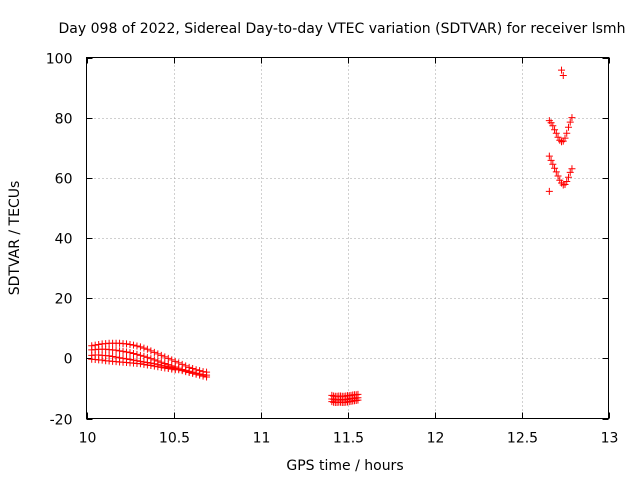 The width and height of the screenshot is (640, 480). I want to click on x-tick-label: 13, so click(610, 439).